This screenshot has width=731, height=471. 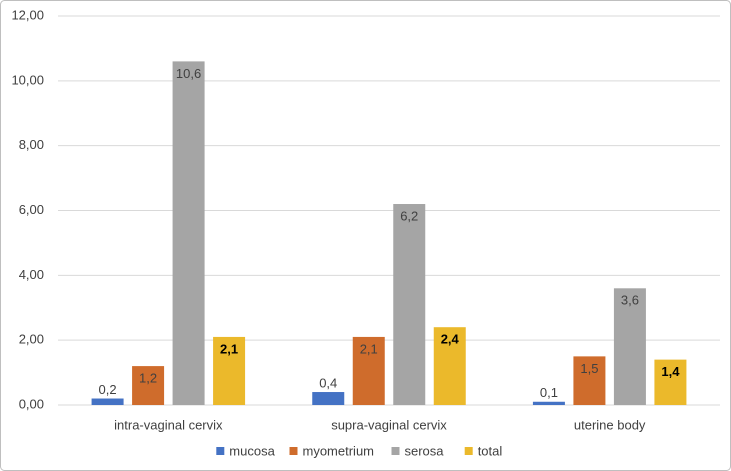 I want to click on y-tick-label: 6,00, so click(x=31, y=209).